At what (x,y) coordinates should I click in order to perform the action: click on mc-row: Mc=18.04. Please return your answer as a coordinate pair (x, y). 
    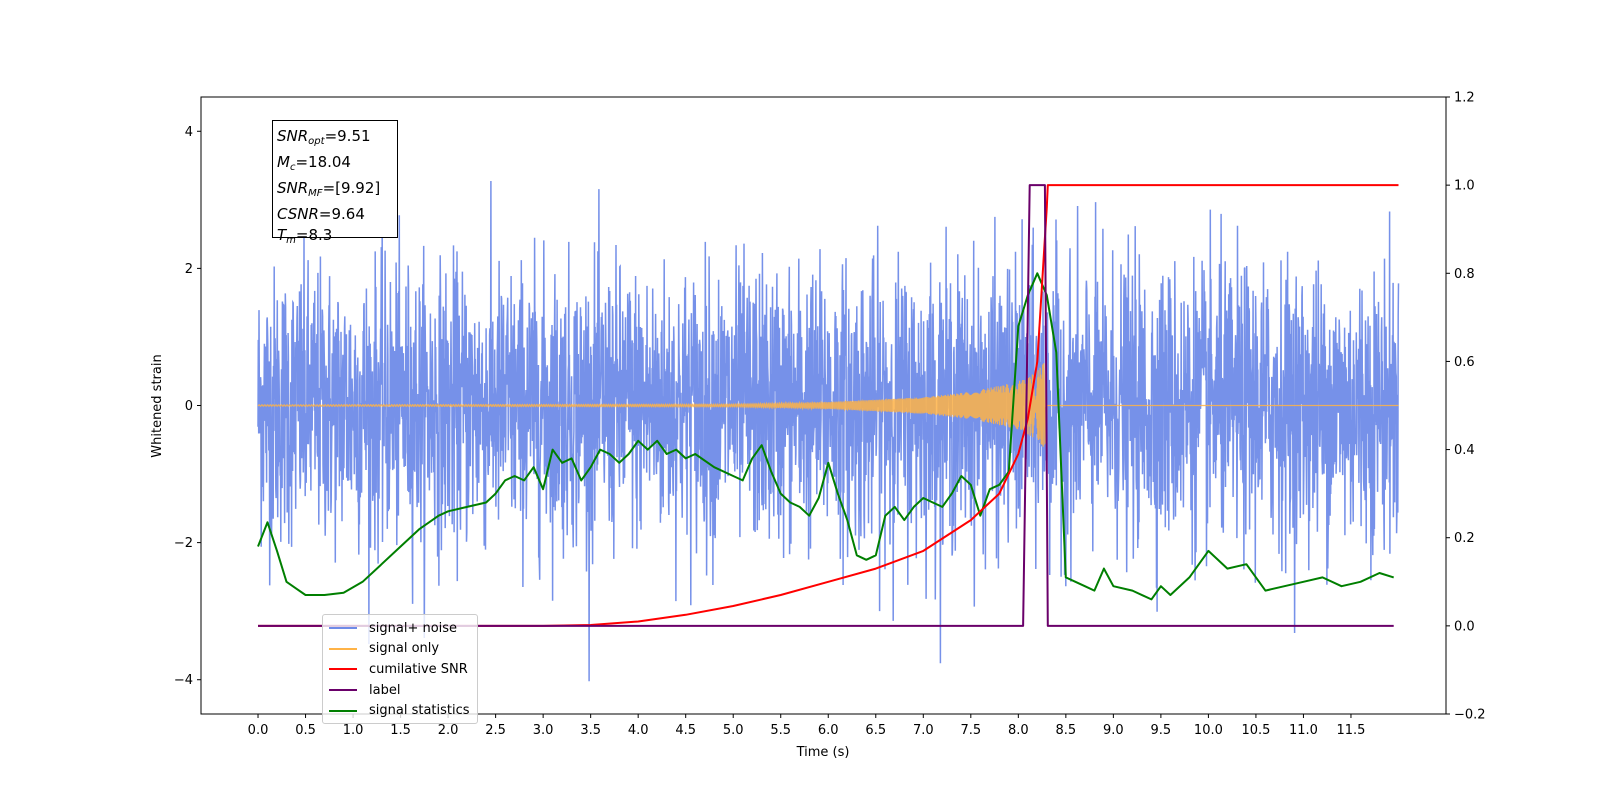
    Looking at the image, I should click on (314, 163).